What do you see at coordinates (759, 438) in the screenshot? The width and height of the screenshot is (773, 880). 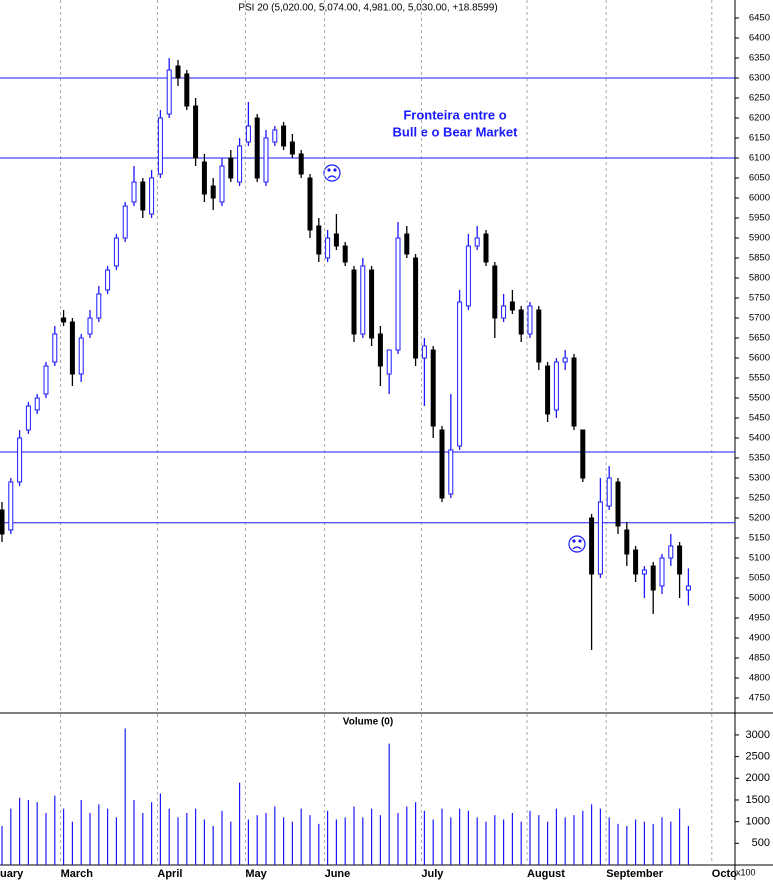 I see `y-tick-label: 5400` at bounding box center [759, 438].